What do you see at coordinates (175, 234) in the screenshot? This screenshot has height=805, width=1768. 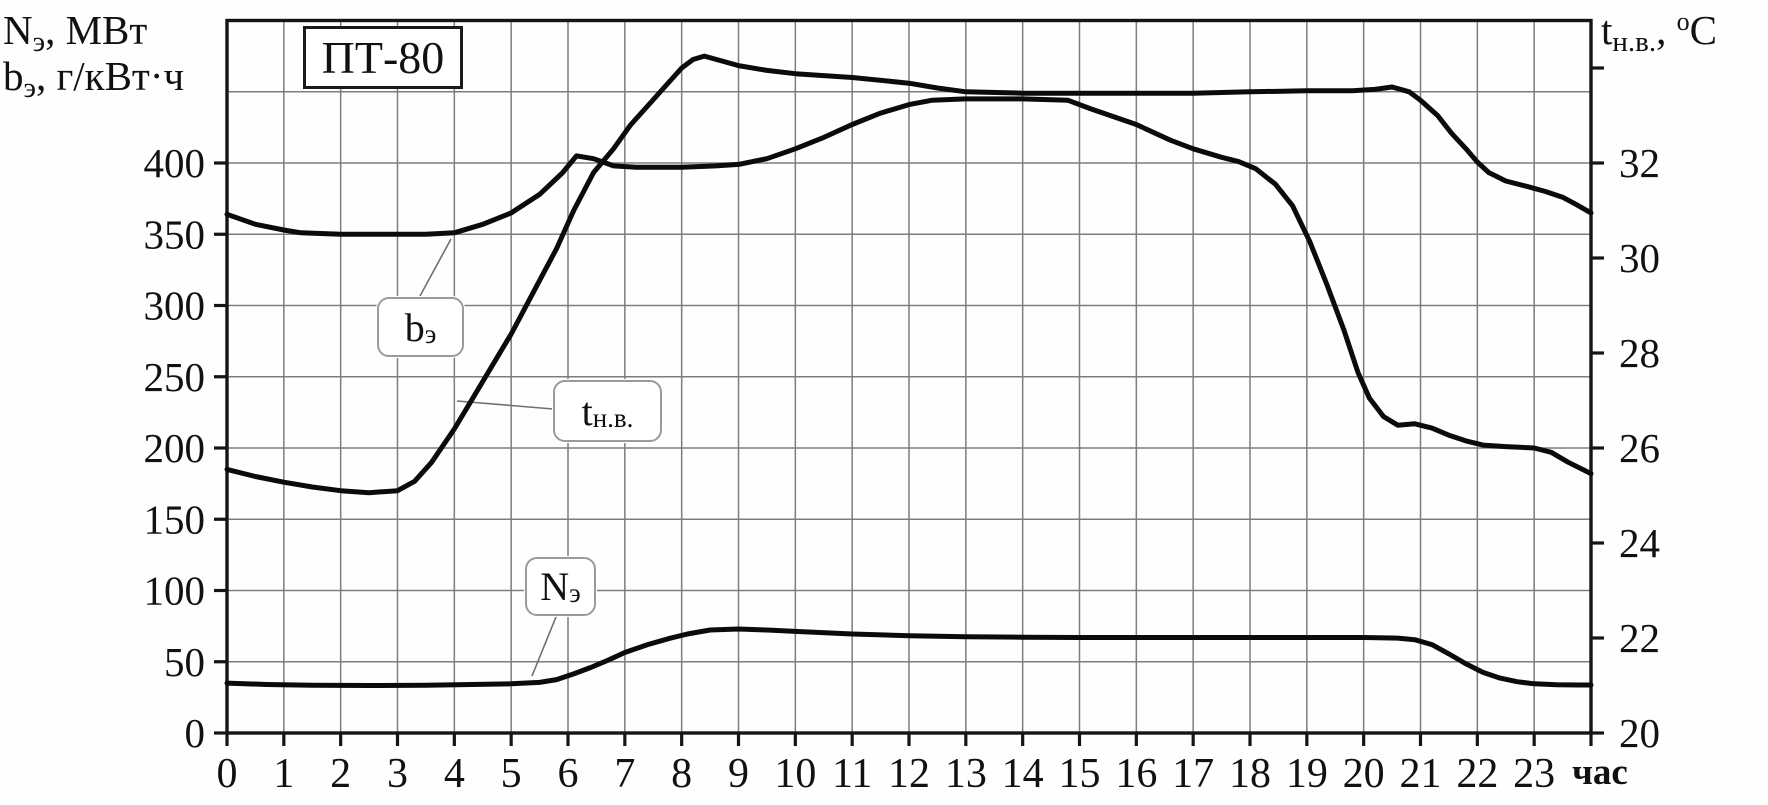 I see `left-axis-tick-label: 350` at bounding box center [175, 234].